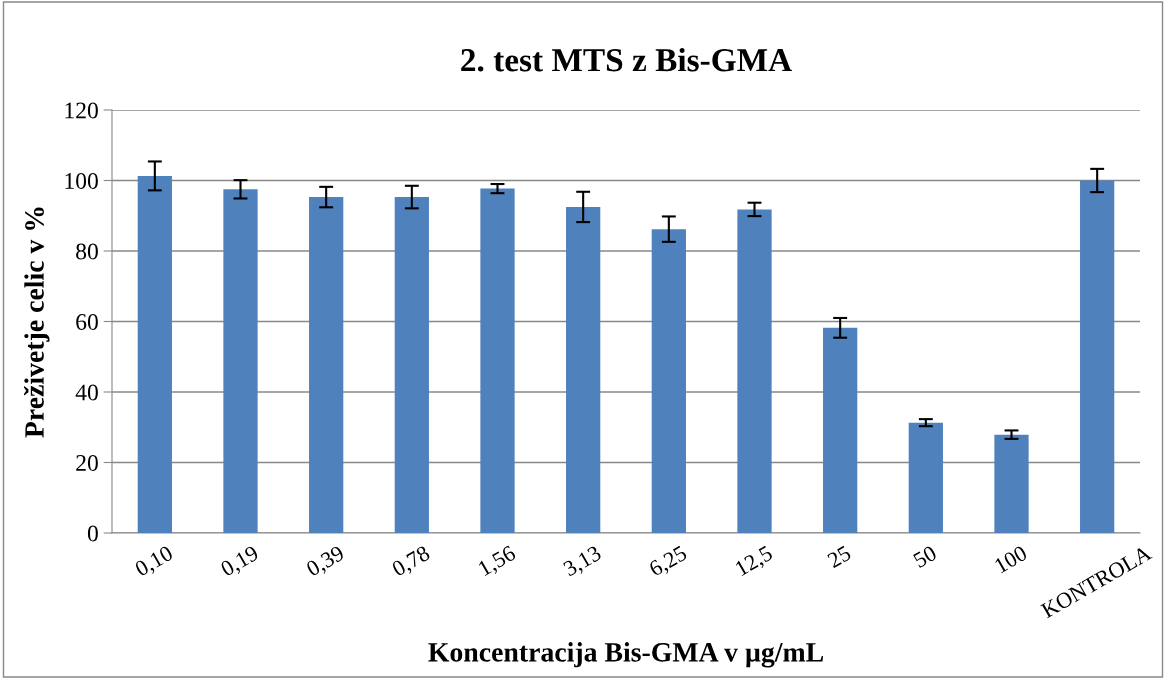  Describe the element at coordinates (326, 562) in the screenshot. I see `x-tick-label: 0,39` at that location.